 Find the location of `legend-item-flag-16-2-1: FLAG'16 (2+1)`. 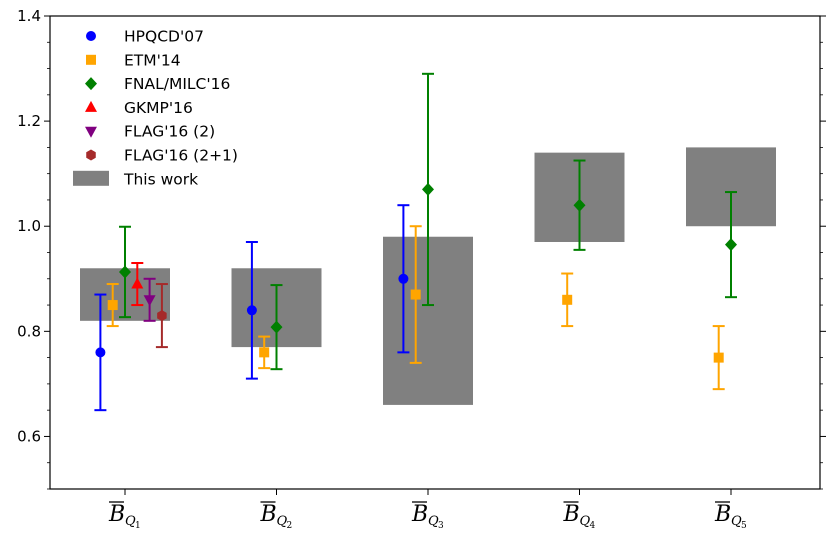

legend-item-flag-16-2-1: FLAG'16 (2+1) is located at coordinates (162, 156).